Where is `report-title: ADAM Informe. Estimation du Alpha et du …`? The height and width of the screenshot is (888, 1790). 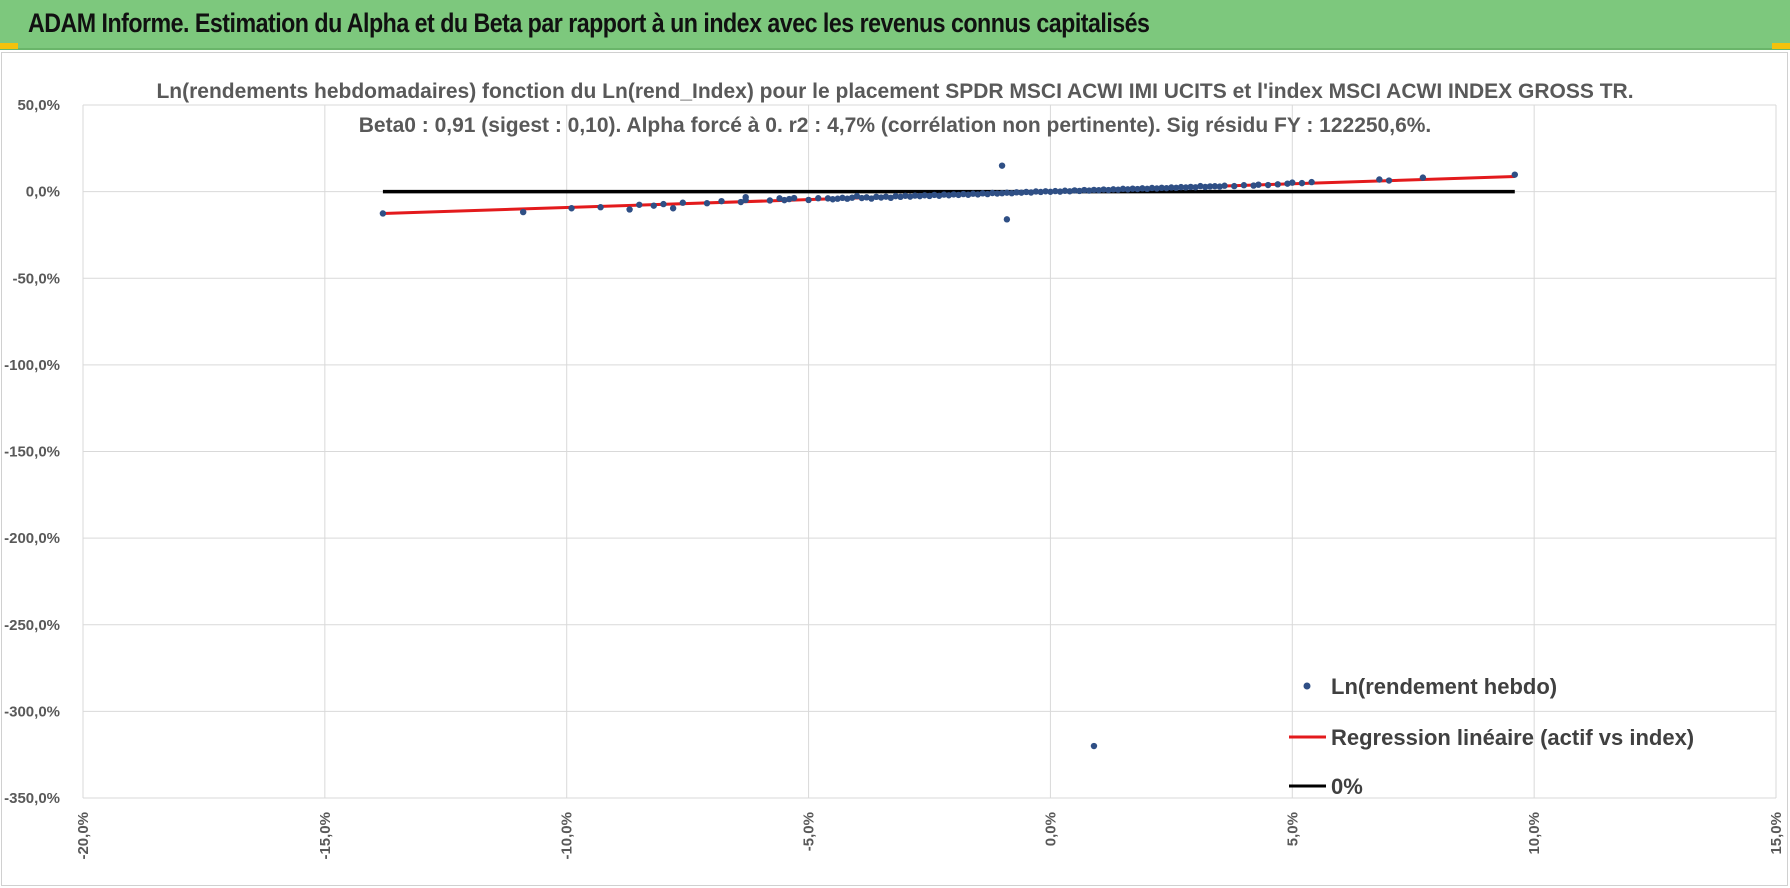 report-title: ADAM Informe. Estimation du Alpha et du … is located at coordinates (589, 23).